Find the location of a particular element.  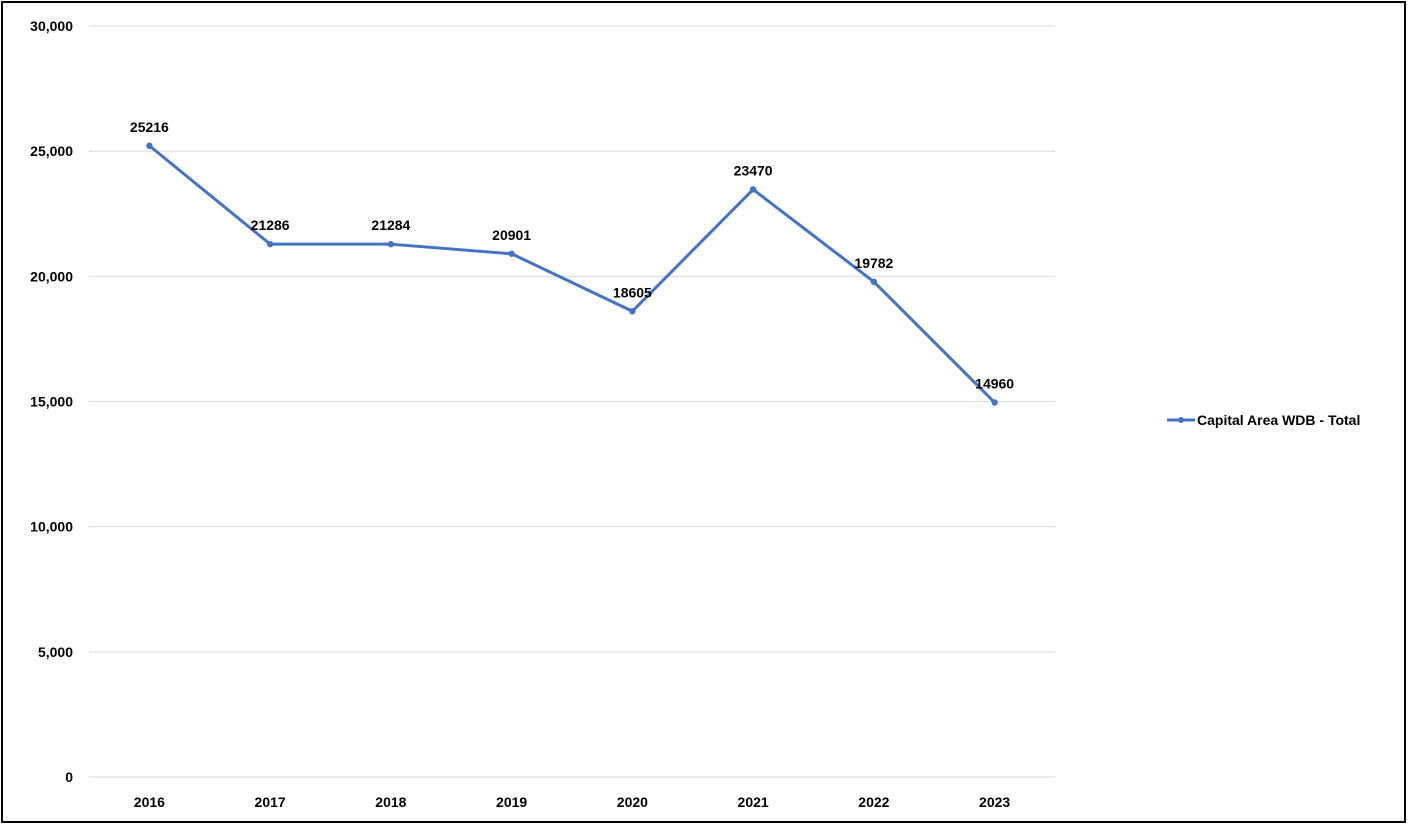

x-tick-label: 2023 is located at coordinates (994, 802).